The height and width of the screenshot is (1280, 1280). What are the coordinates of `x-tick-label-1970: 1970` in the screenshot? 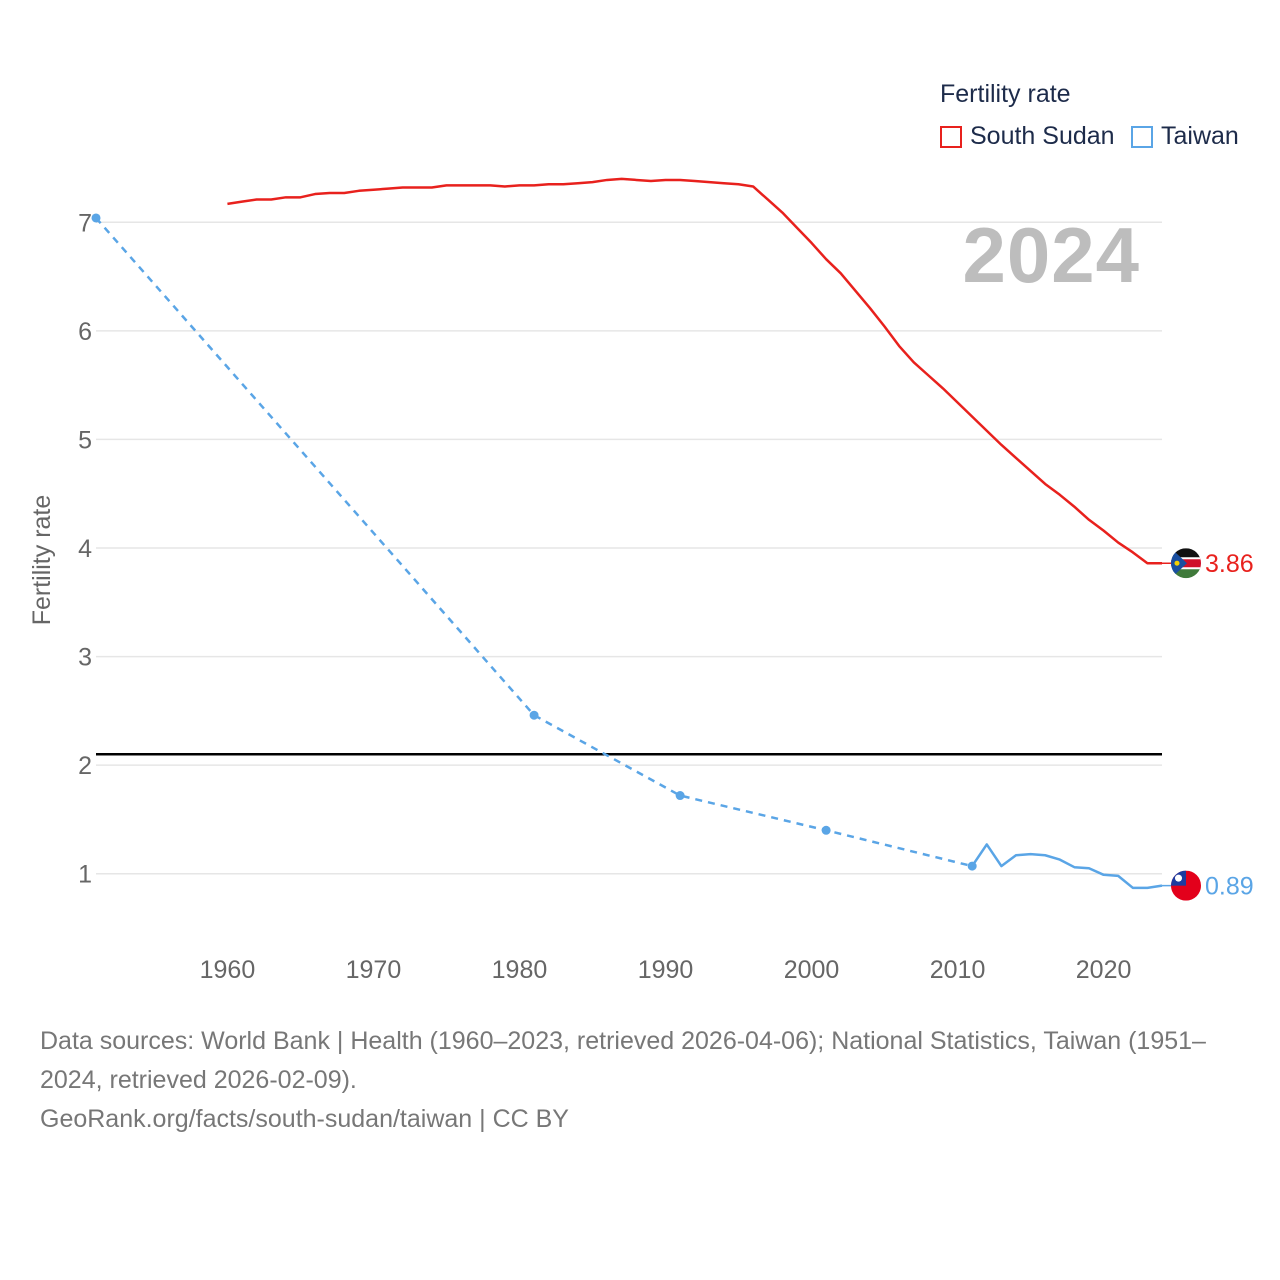 It's located at (374, 970).